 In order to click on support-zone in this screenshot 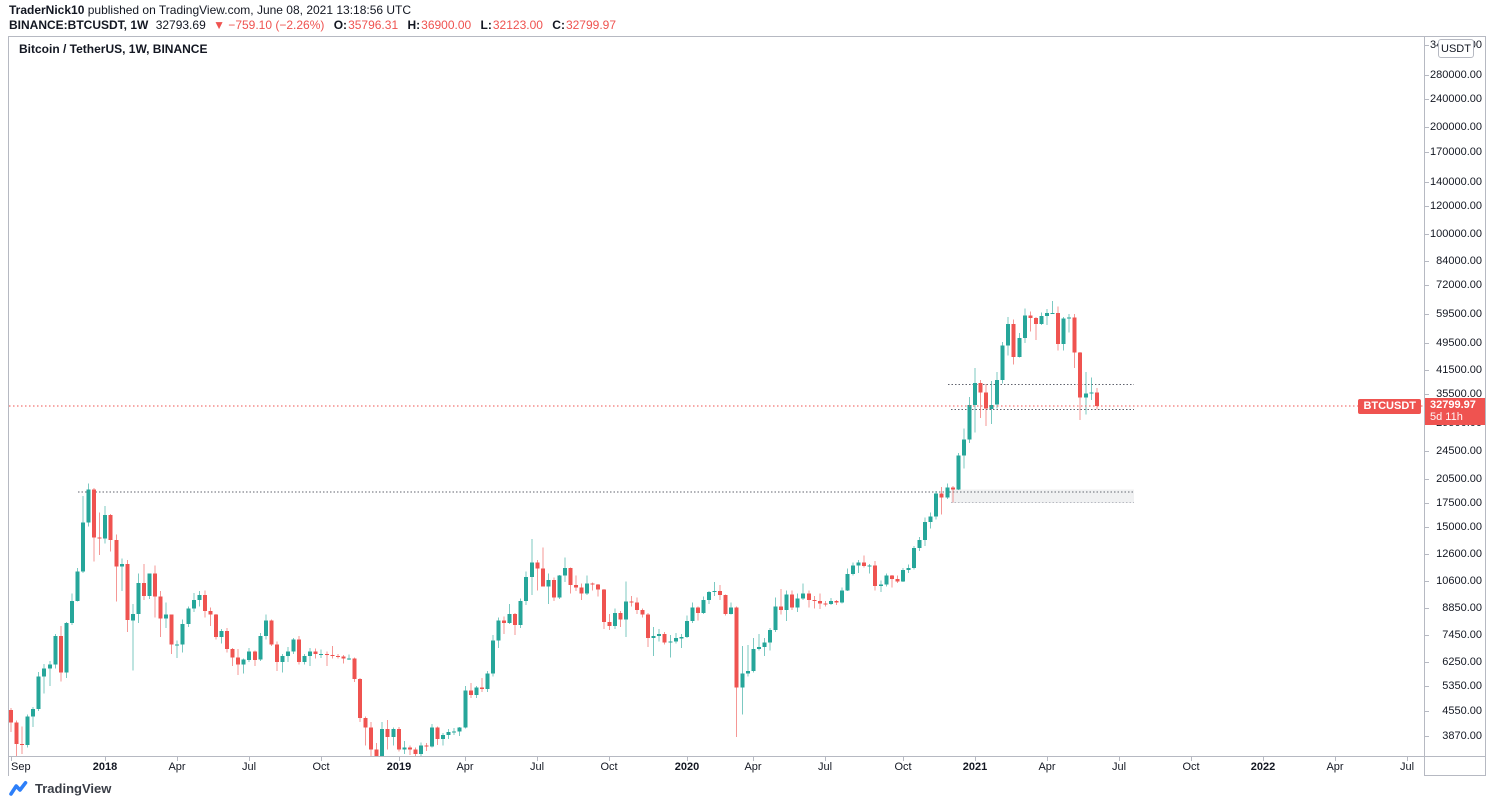, I will do `click(1042, 496)`.